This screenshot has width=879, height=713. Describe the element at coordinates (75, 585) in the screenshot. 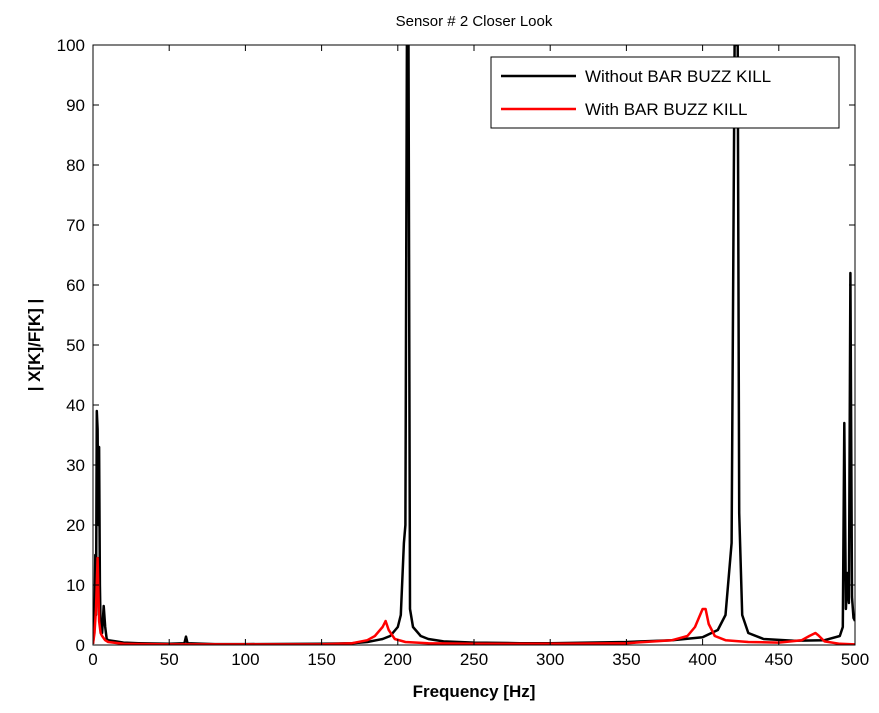

I see `y-tick-label: 10` at that location.